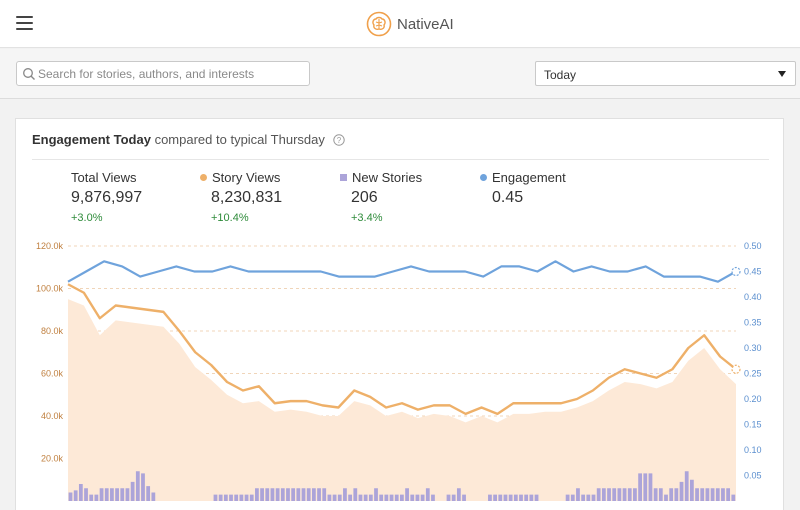 This screenshot has height=510, width=800. I want to click on right-axis-tick: 0.35, so click(753, 323).